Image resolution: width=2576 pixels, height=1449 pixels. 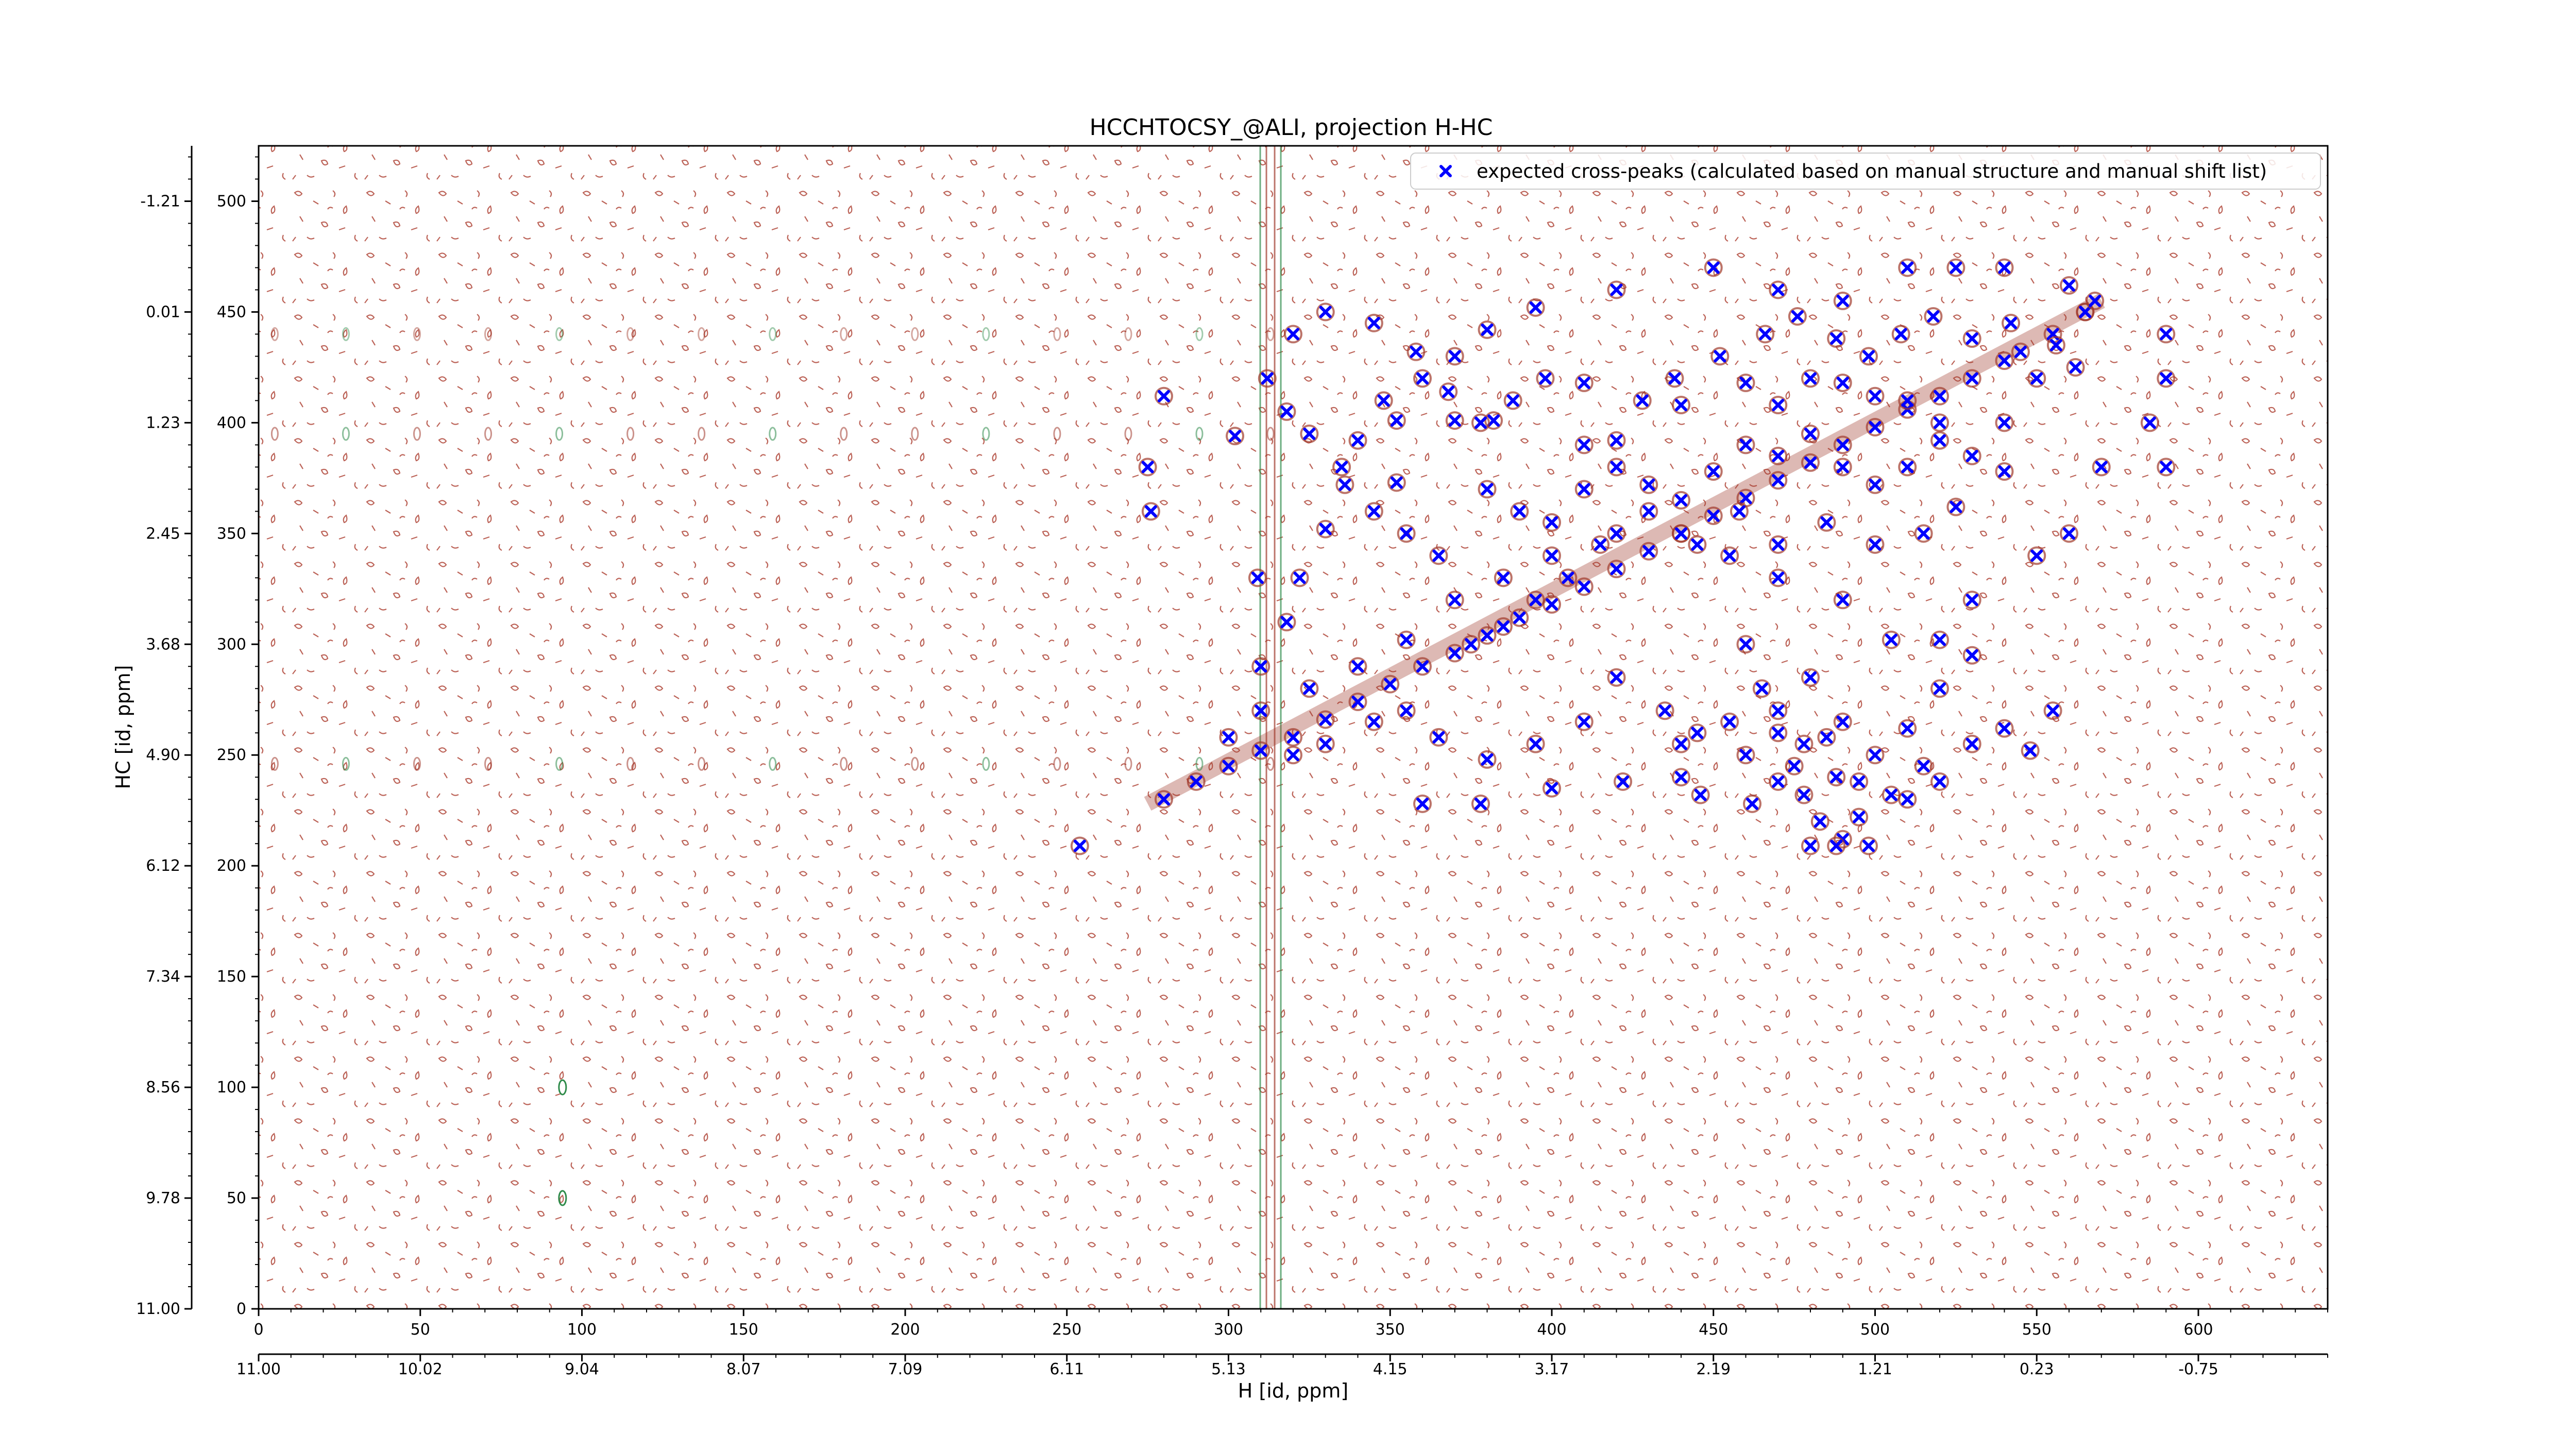 I want to click on water-line-contour, so click(x=1271, y=727).